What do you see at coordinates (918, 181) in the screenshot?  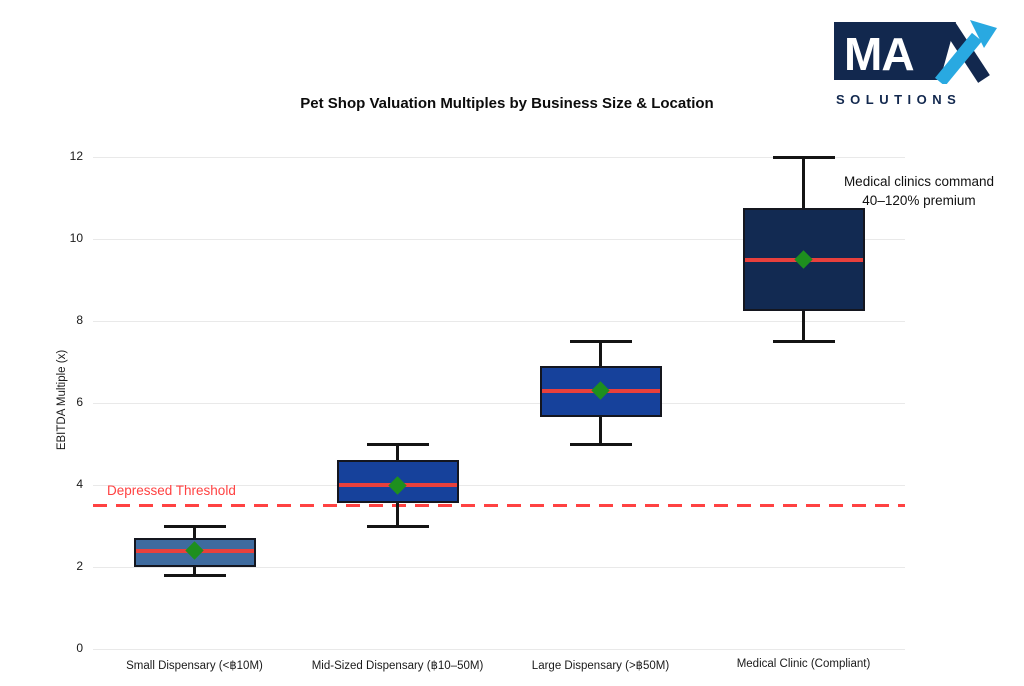 I see `annotation-line-1: Medical clinics command` at bounding box center [918, 181].